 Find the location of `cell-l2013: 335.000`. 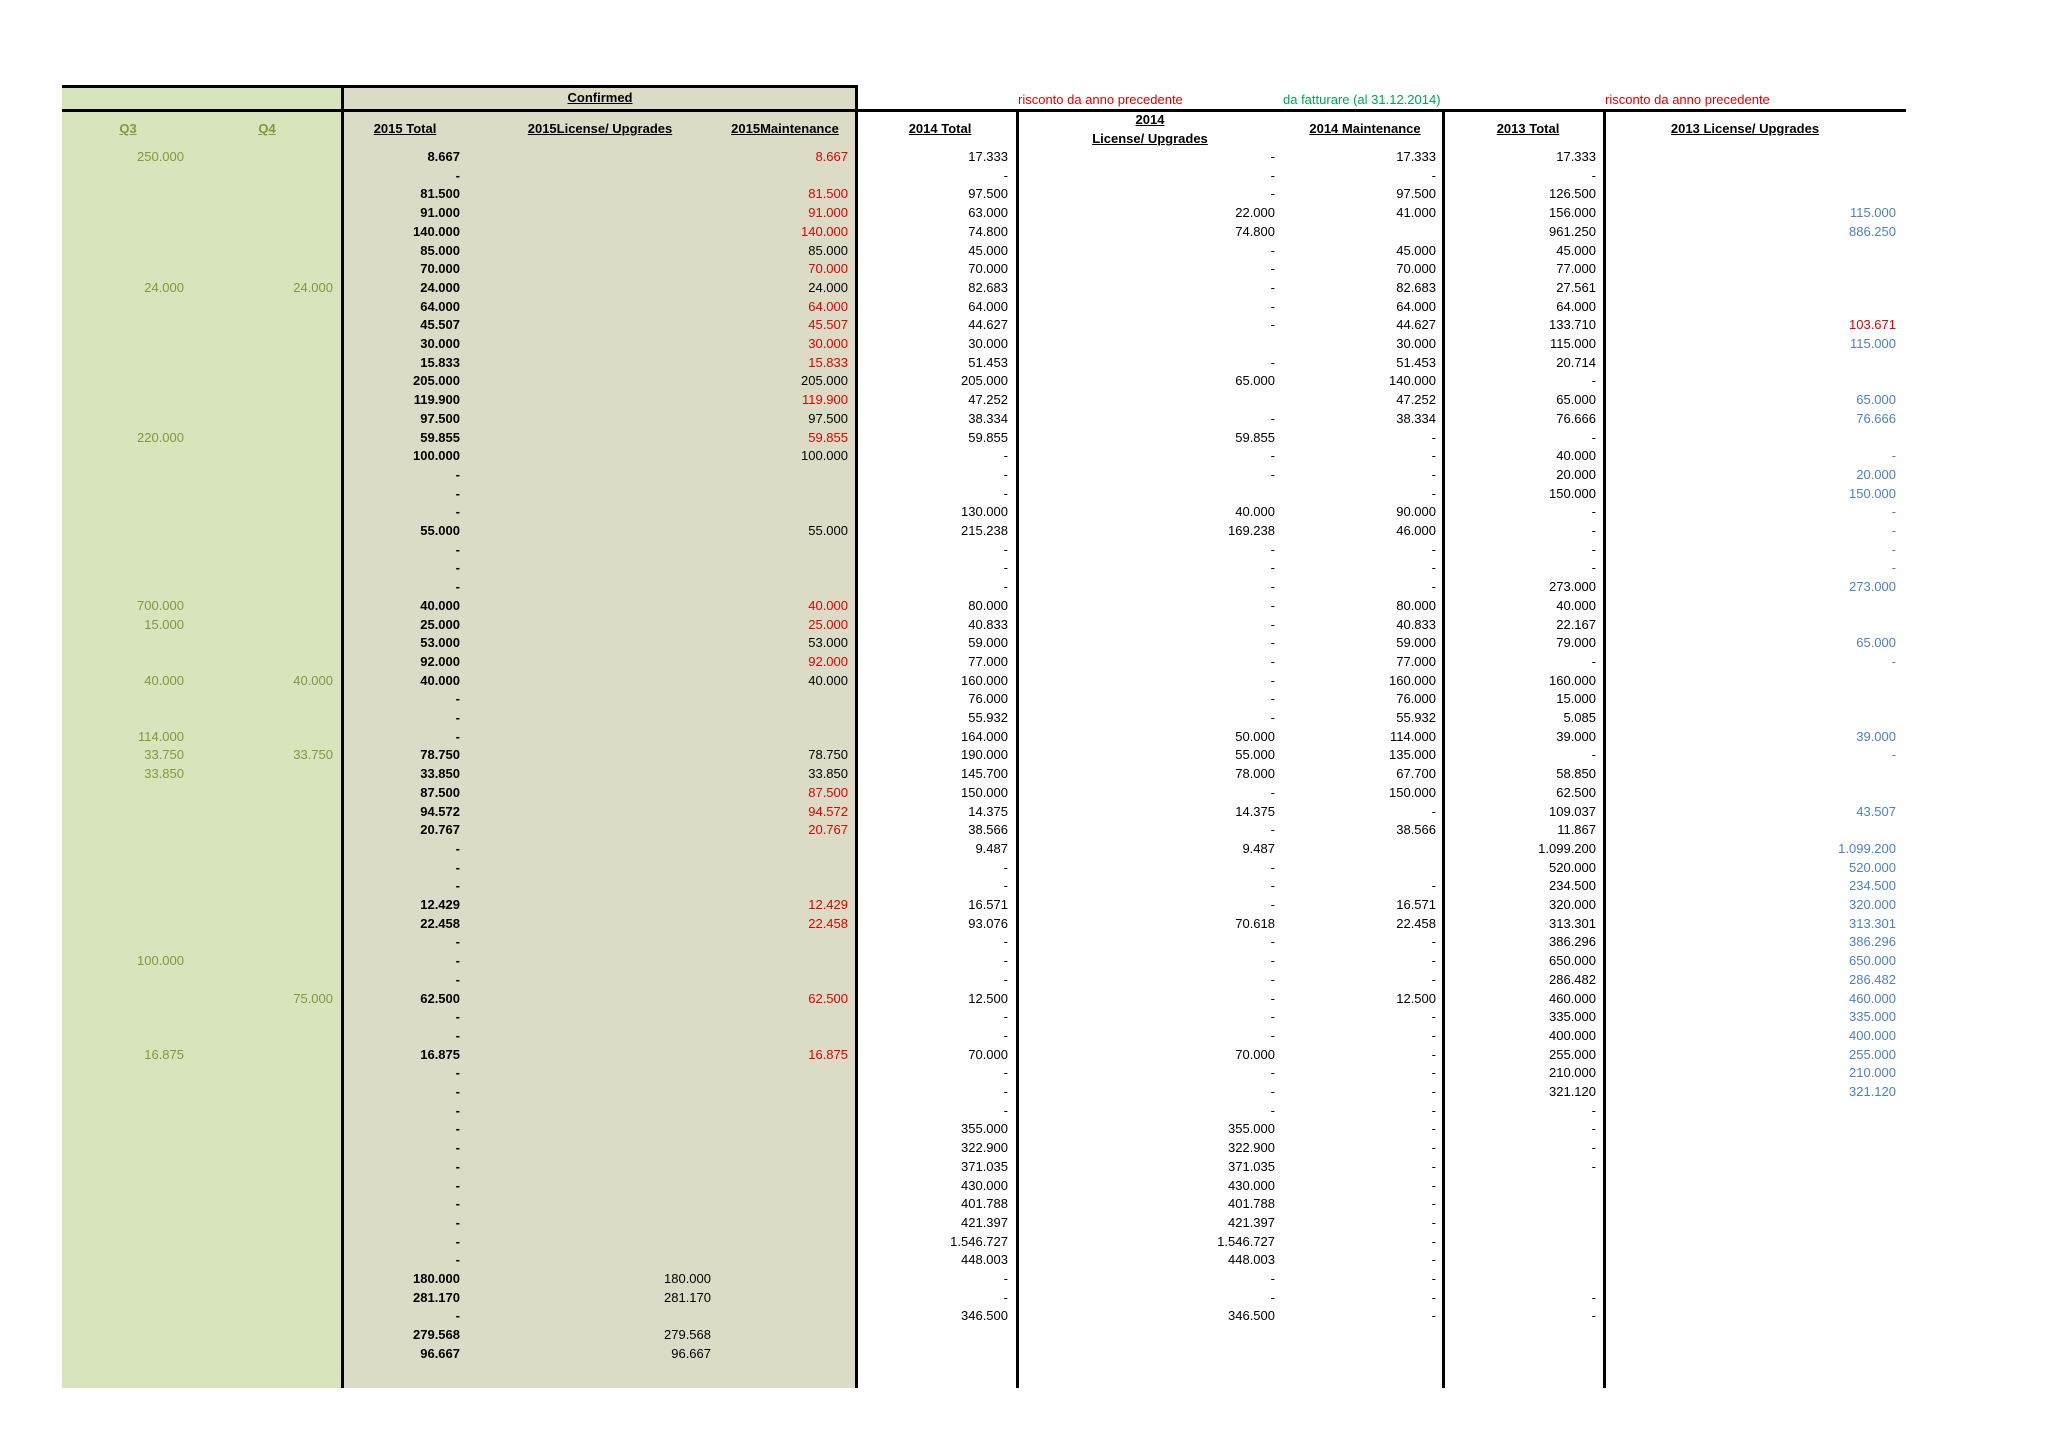

cell-l2013: 335.000 is located at coordinates (1872, 1017).